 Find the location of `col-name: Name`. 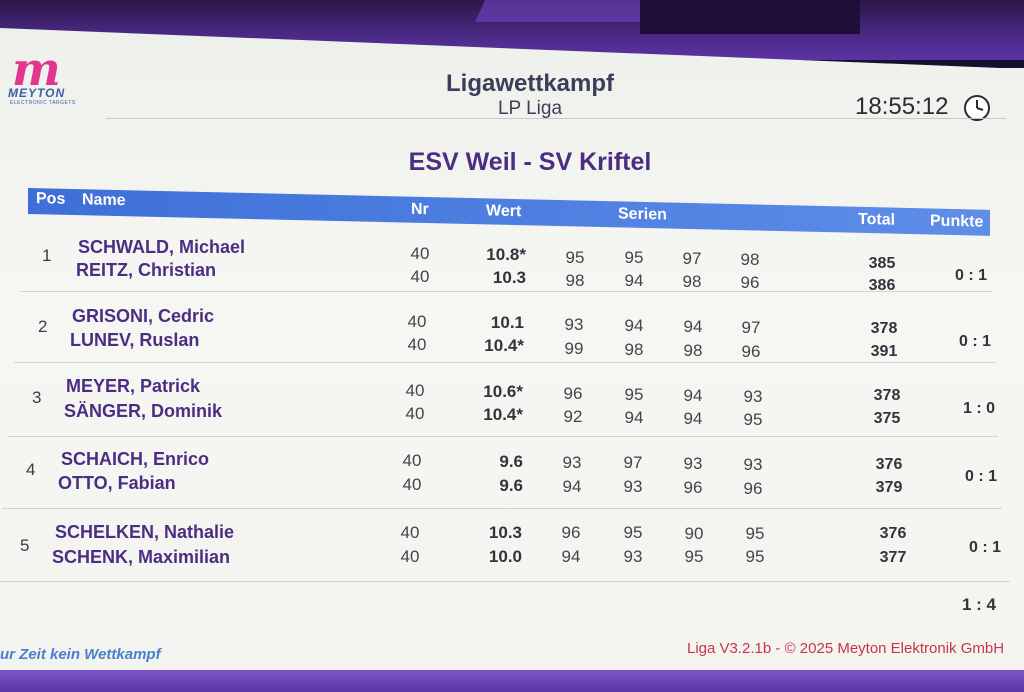

col-name: Name is located at coordinates (104, 200).